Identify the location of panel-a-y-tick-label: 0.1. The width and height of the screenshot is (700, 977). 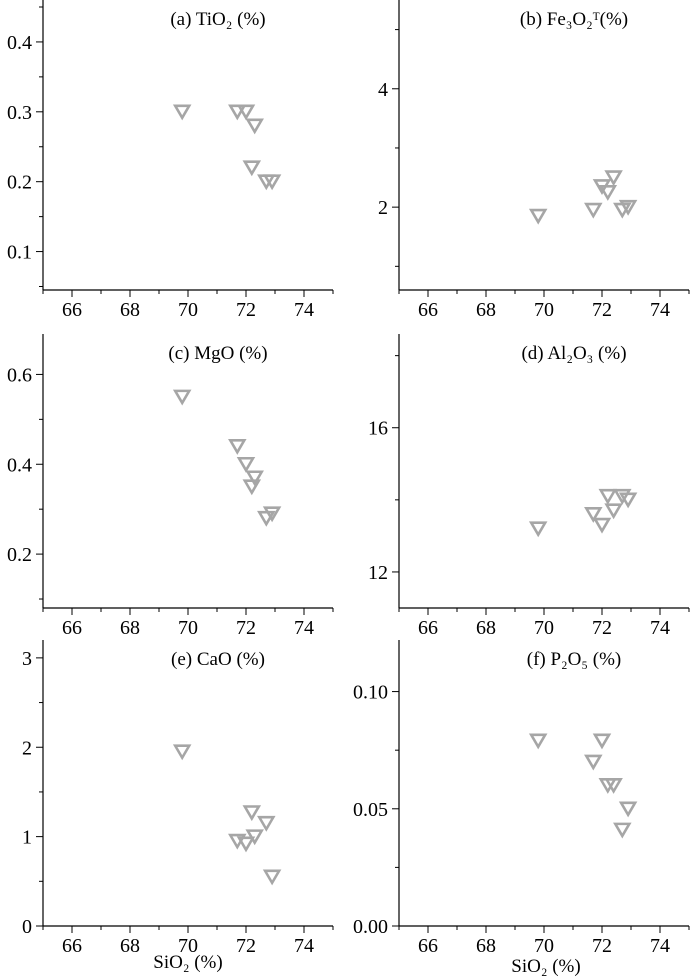
(19, 253).